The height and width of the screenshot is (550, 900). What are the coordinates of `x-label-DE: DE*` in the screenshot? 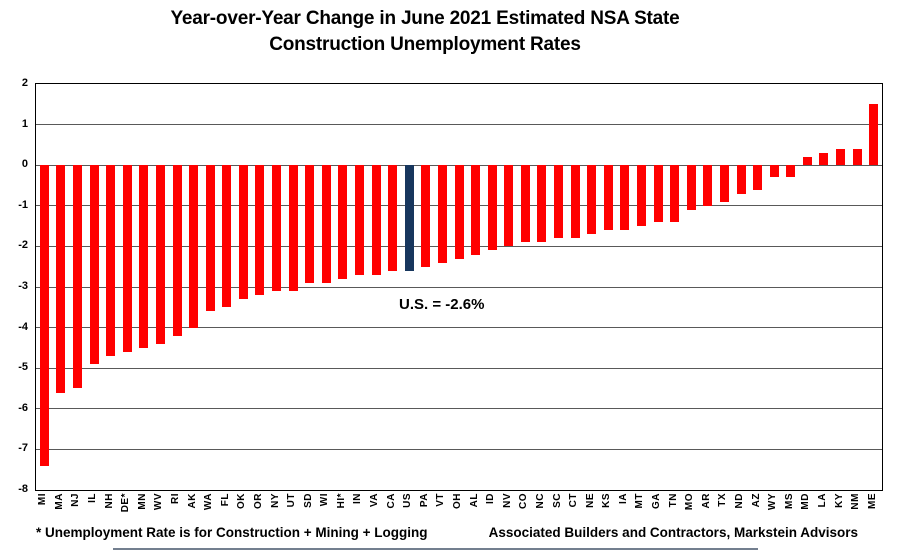 It's located at (126, 503).